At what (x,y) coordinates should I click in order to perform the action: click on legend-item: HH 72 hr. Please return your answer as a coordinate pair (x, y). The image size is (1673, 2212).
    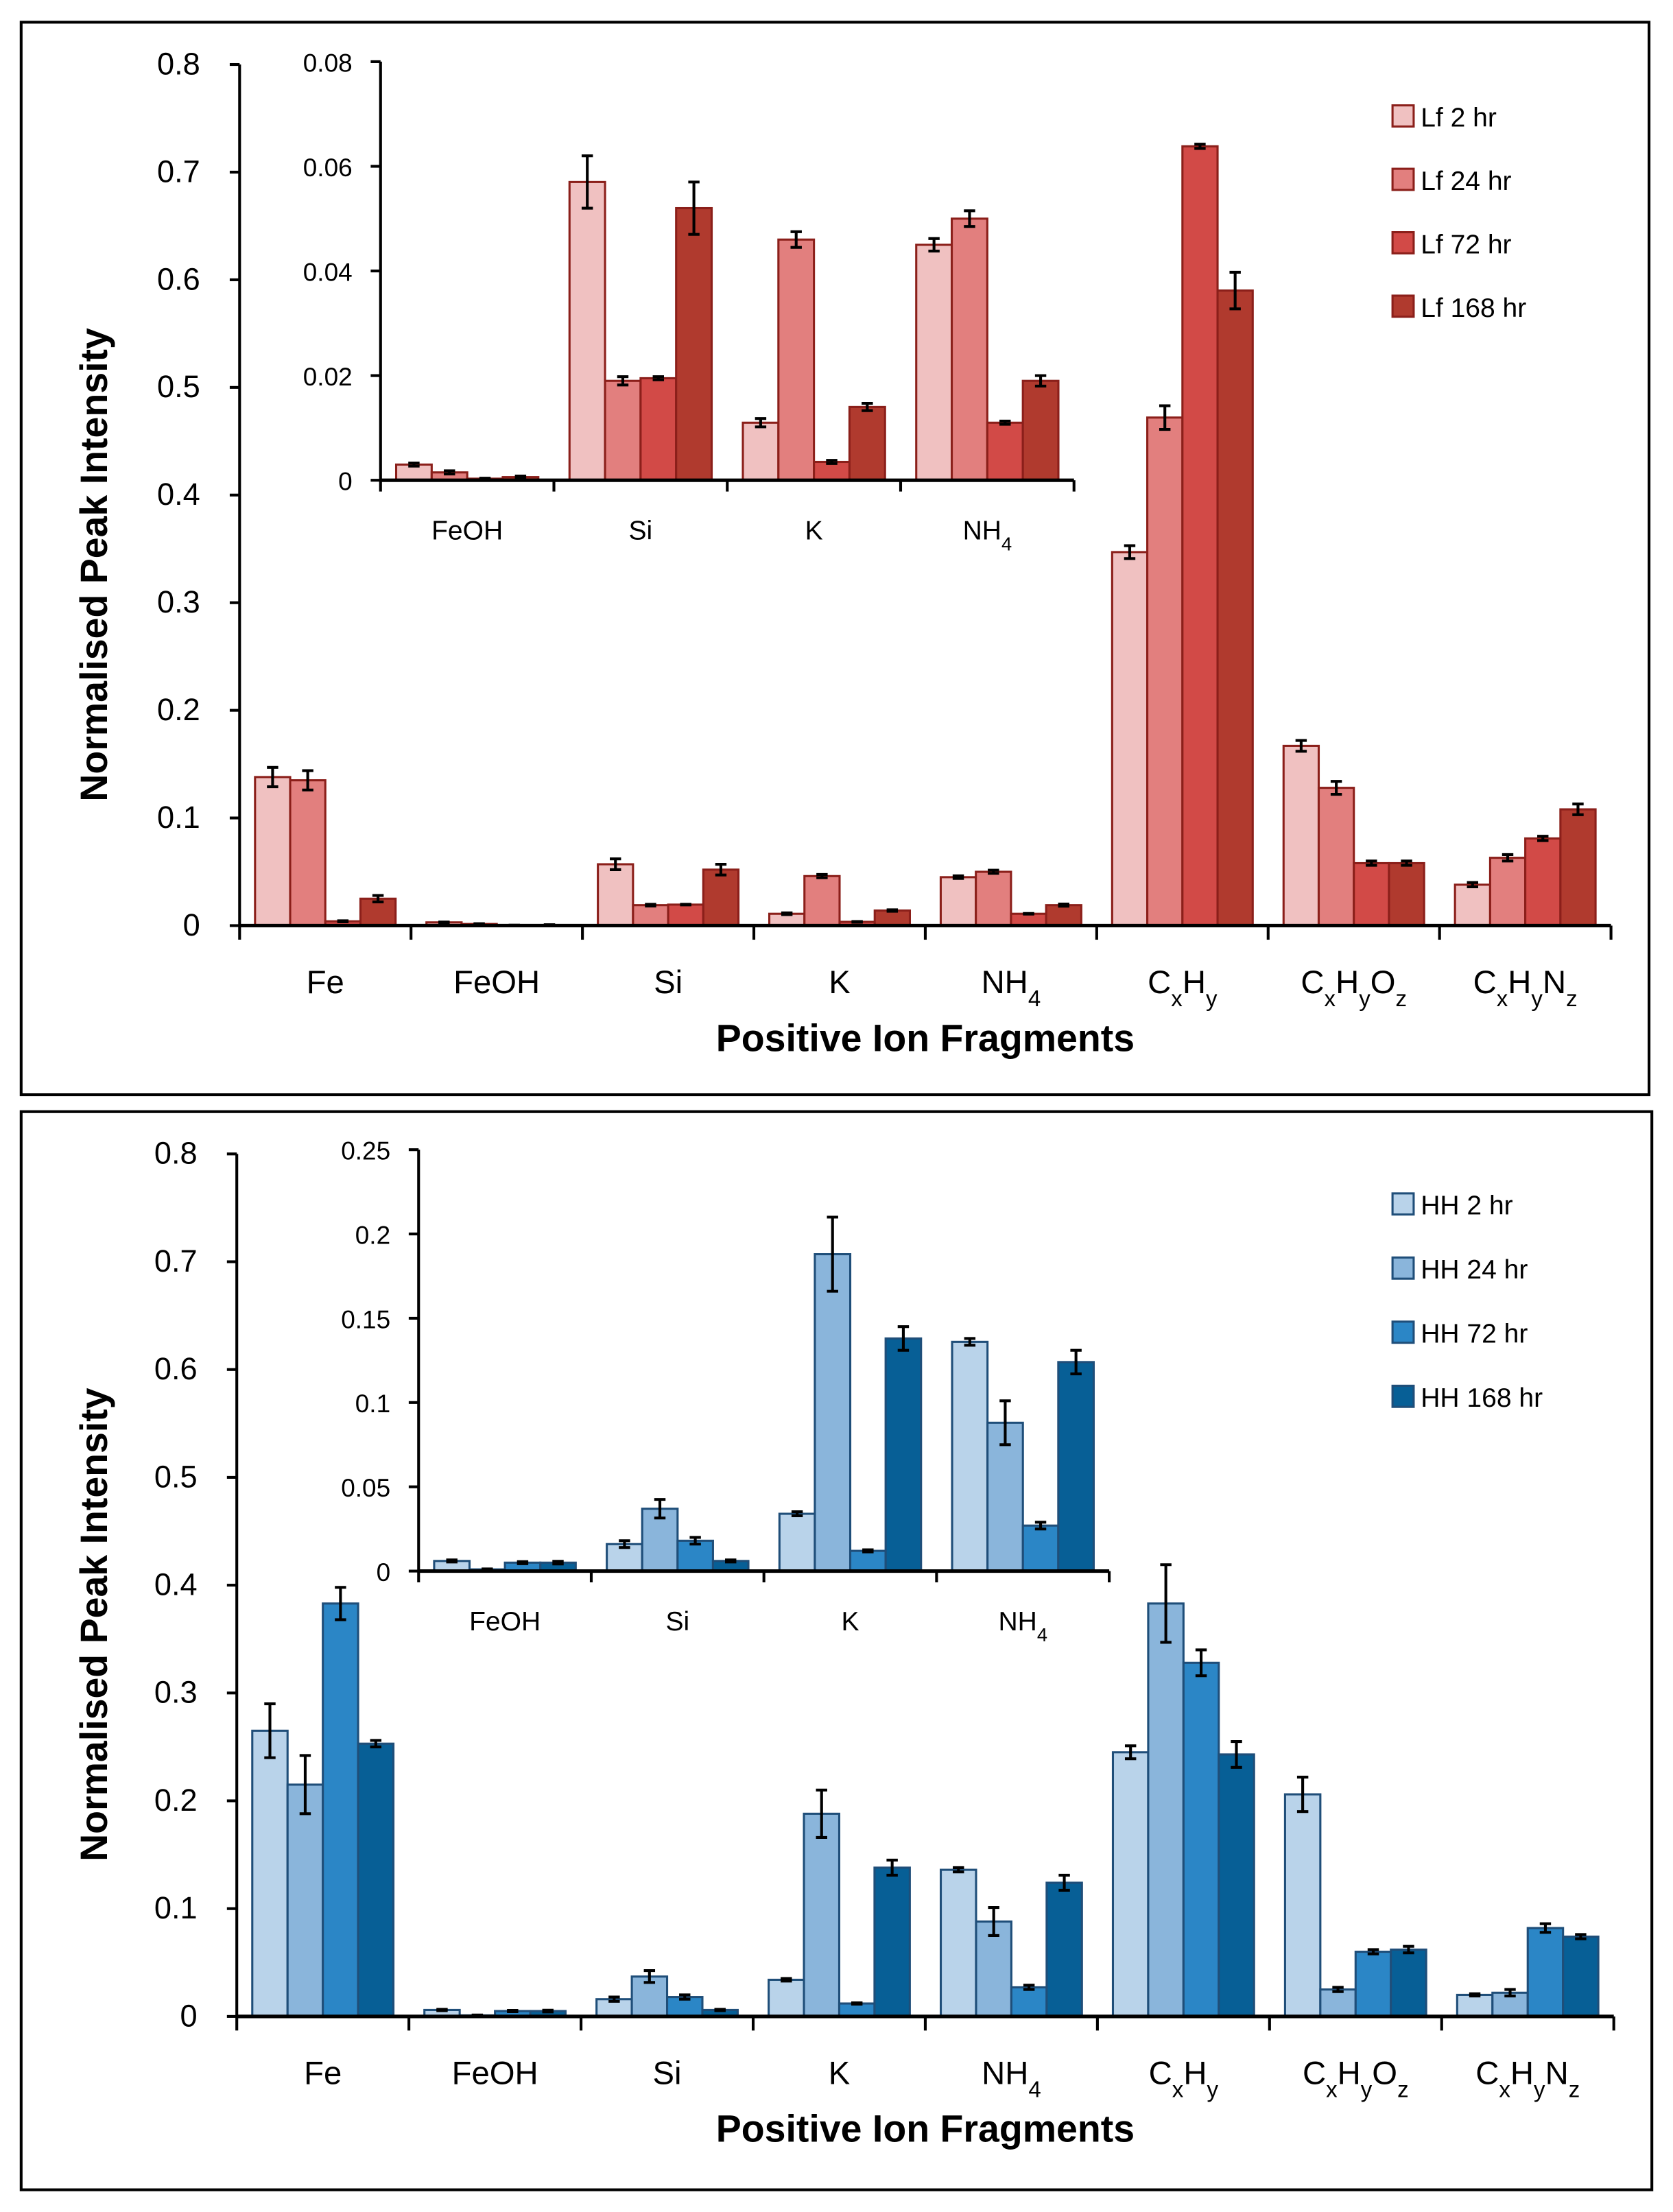
    Looking at the image, I should click on (1459, 1335).